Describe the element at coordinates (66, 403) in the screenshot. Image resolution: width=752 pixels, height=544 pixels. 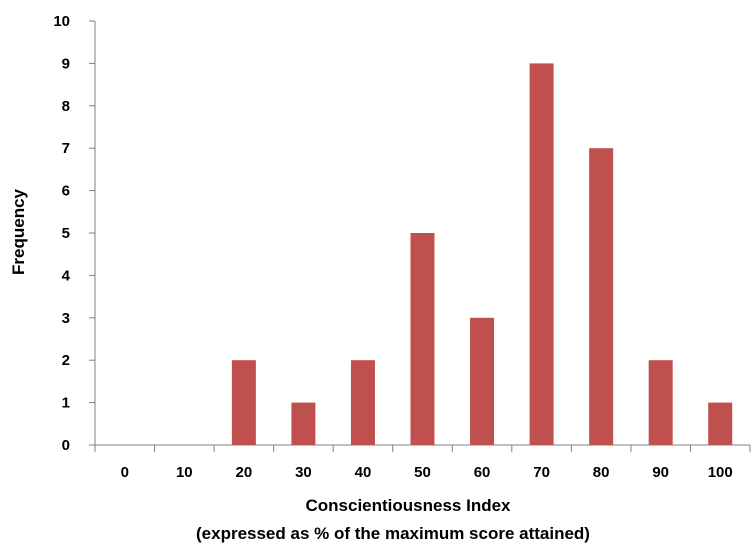
I see `y-tick-label: 1` at that location.